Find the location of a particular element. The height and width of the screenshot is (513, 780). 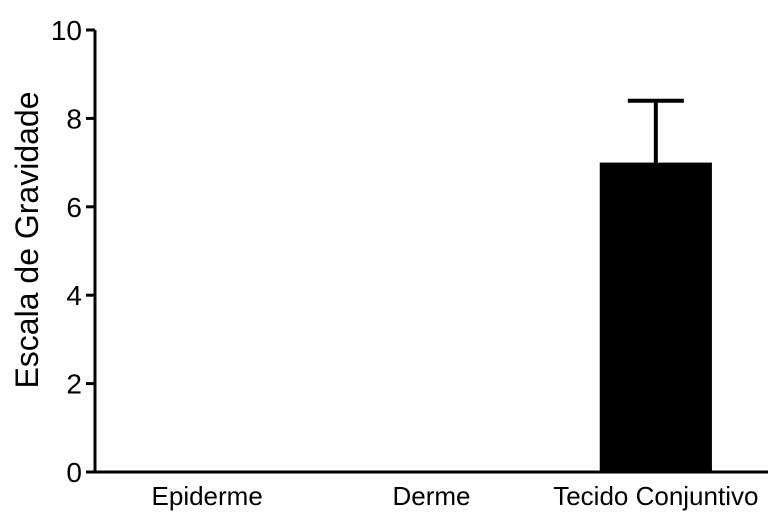

error-bars is located at coordinates (655, 130).